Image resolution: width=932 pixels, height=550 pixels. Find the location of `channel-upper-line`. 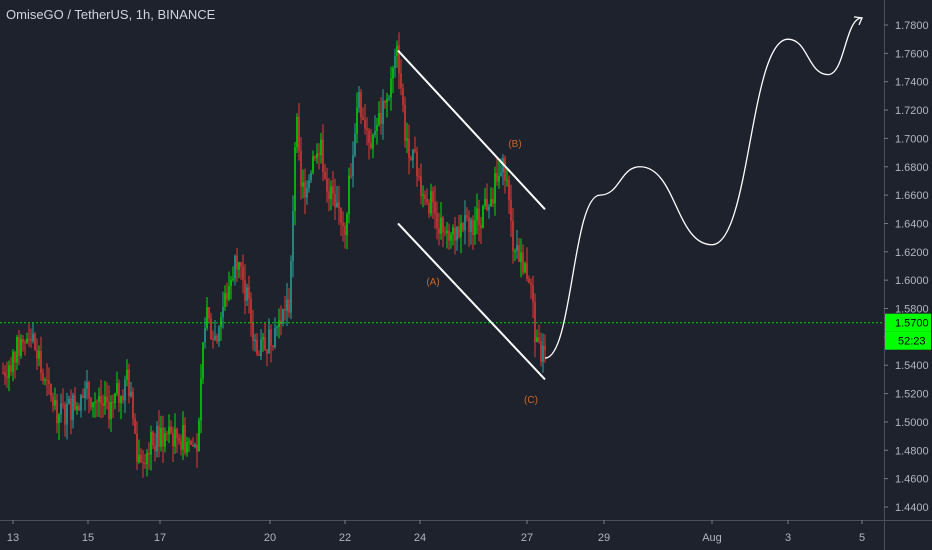

channel-upper-line is located at coordinates (471, 129).